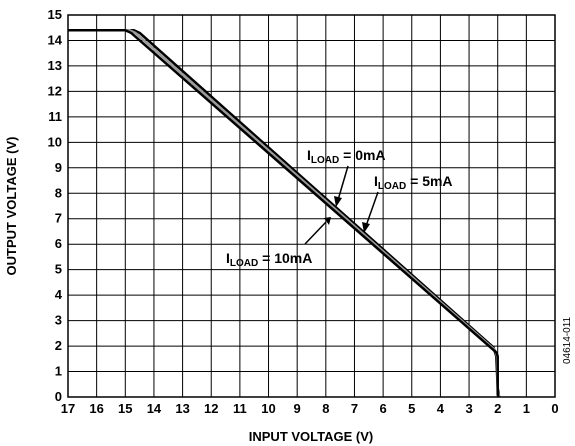 This screenshot has width=575, height=446. Describe the element at coordinates (413, 182) in the screenshot. I see `svg-text: ILOAD = 5mA` at that location.